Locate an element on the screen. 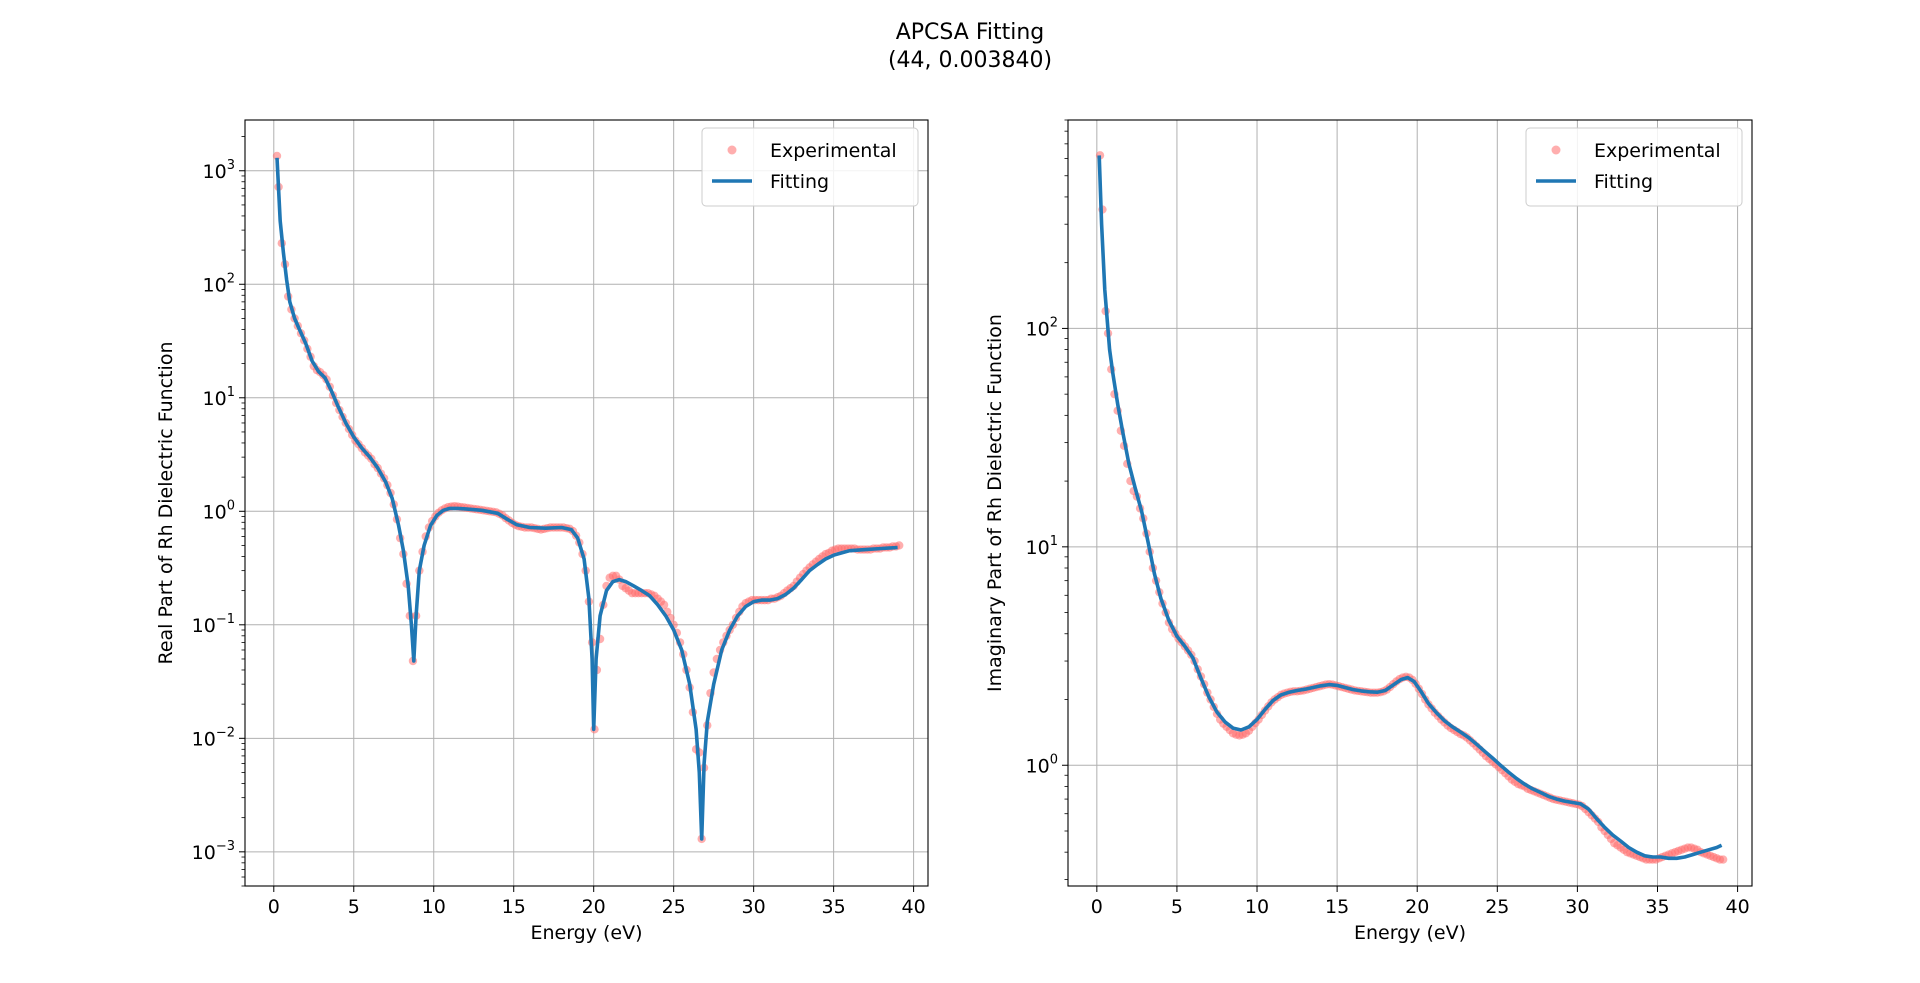 The width and height of the screenshot is (1920, 983). y-tick-label: 10⁻² is located at coordinates (213, 737).